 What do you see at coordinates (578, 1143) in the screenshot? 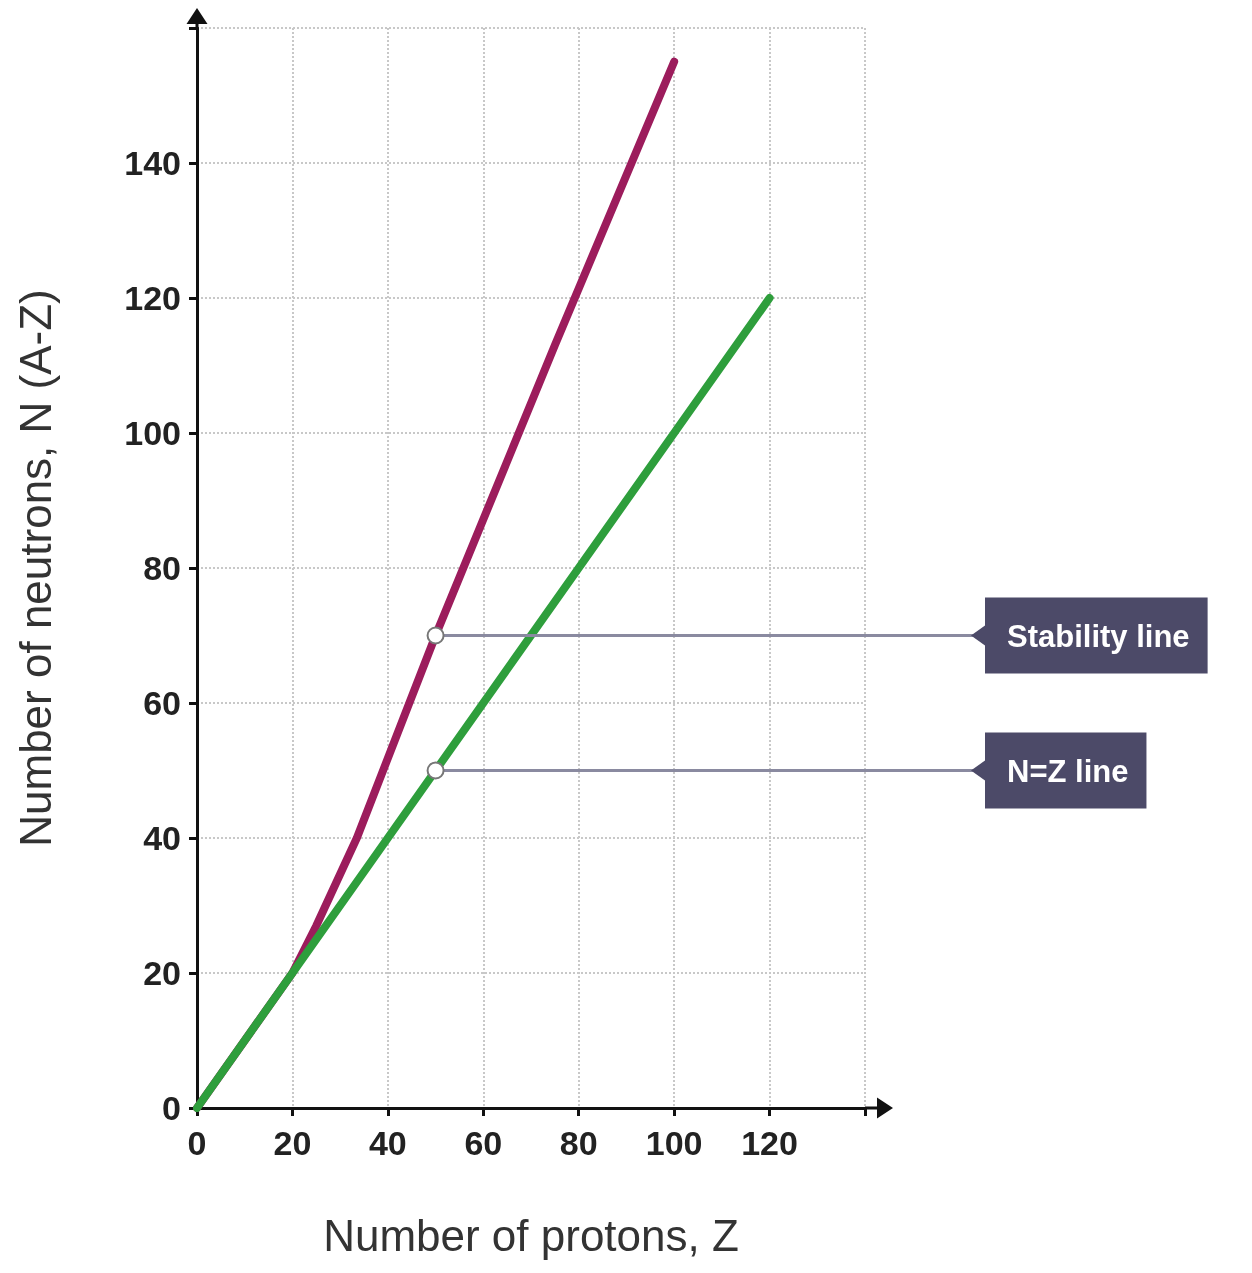
I see `x-tick-label: 80` at bounding box center [578, 1143].